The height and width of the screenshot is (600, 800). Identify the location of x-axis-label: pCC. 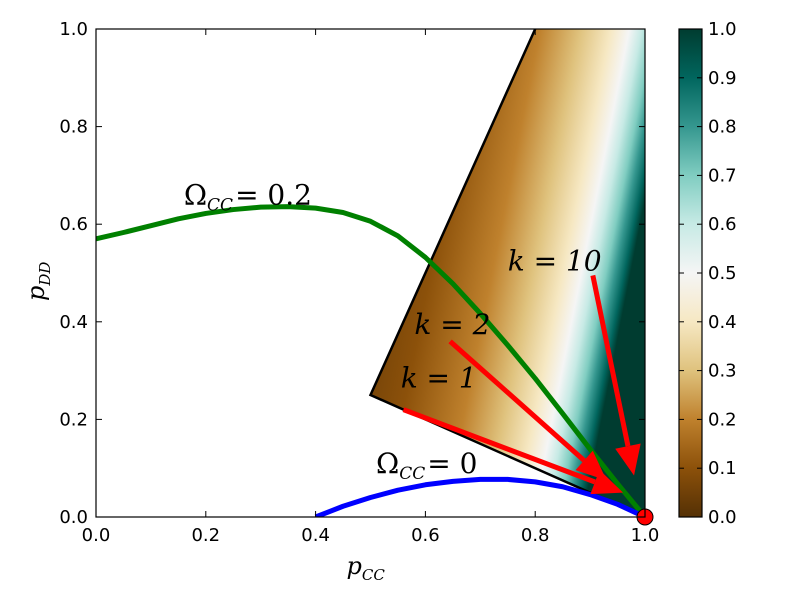
(366, 568).